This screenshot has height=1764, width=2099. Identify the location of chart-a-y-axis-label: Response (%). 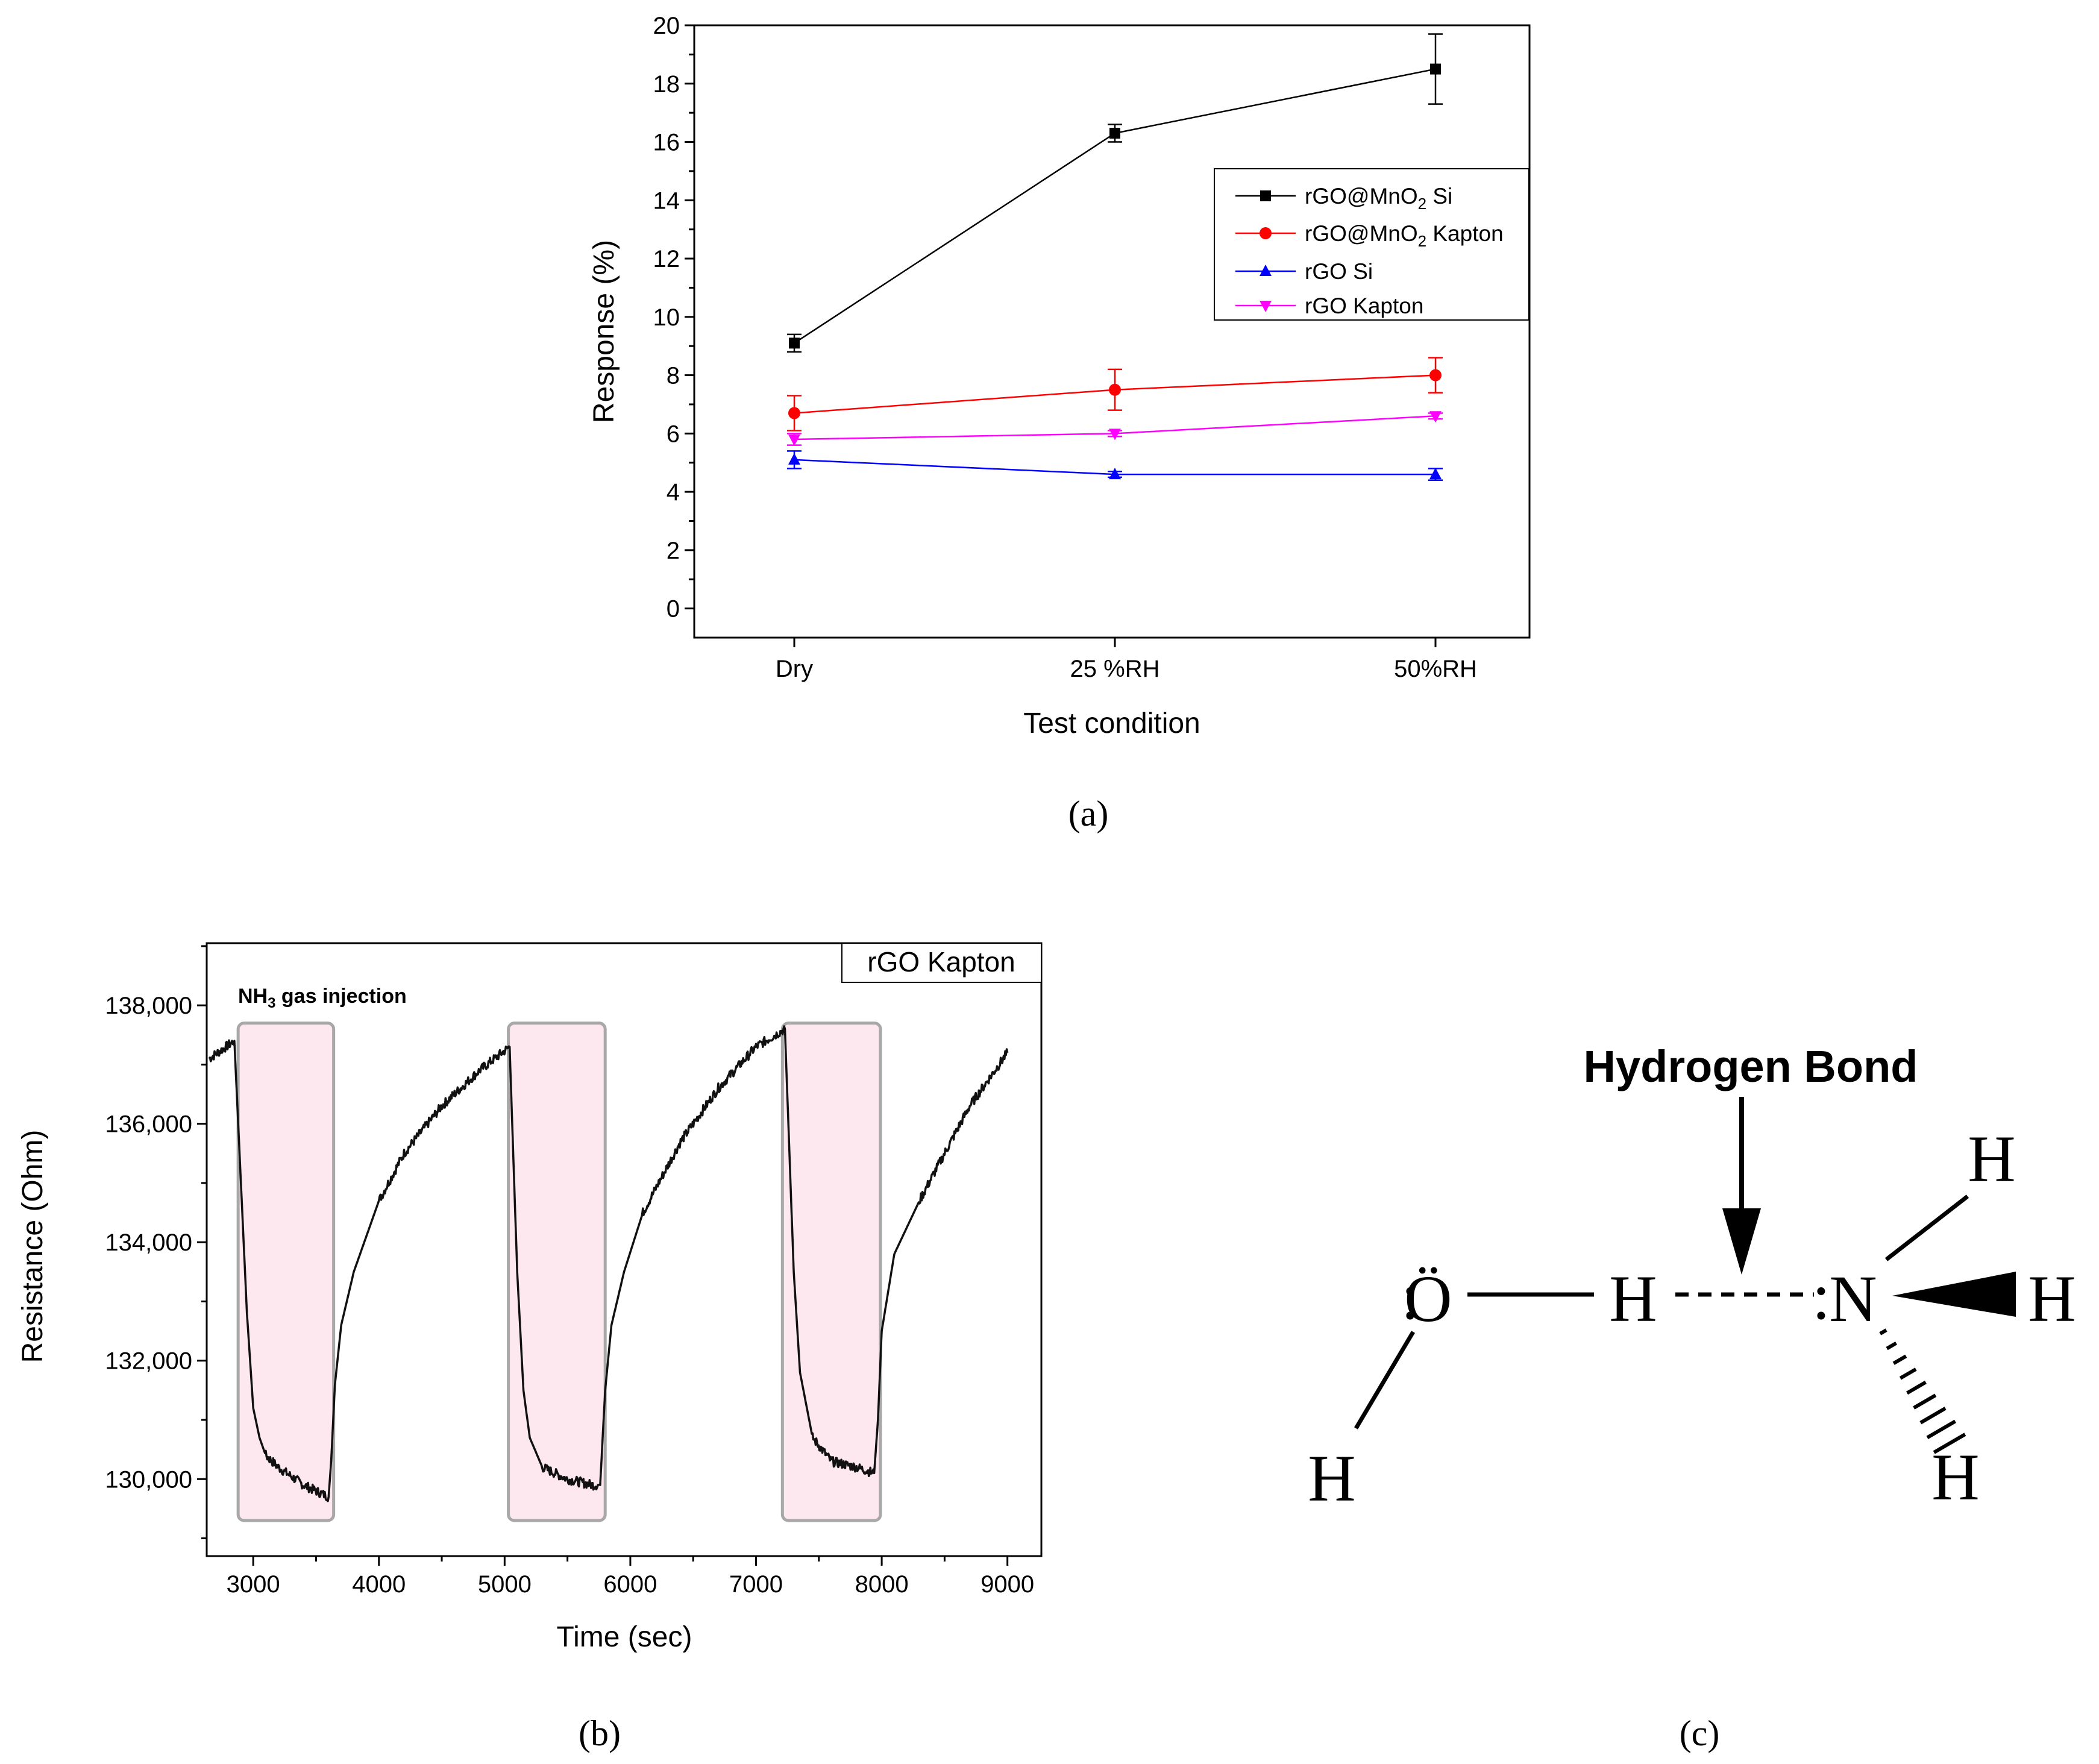
(604, 331).